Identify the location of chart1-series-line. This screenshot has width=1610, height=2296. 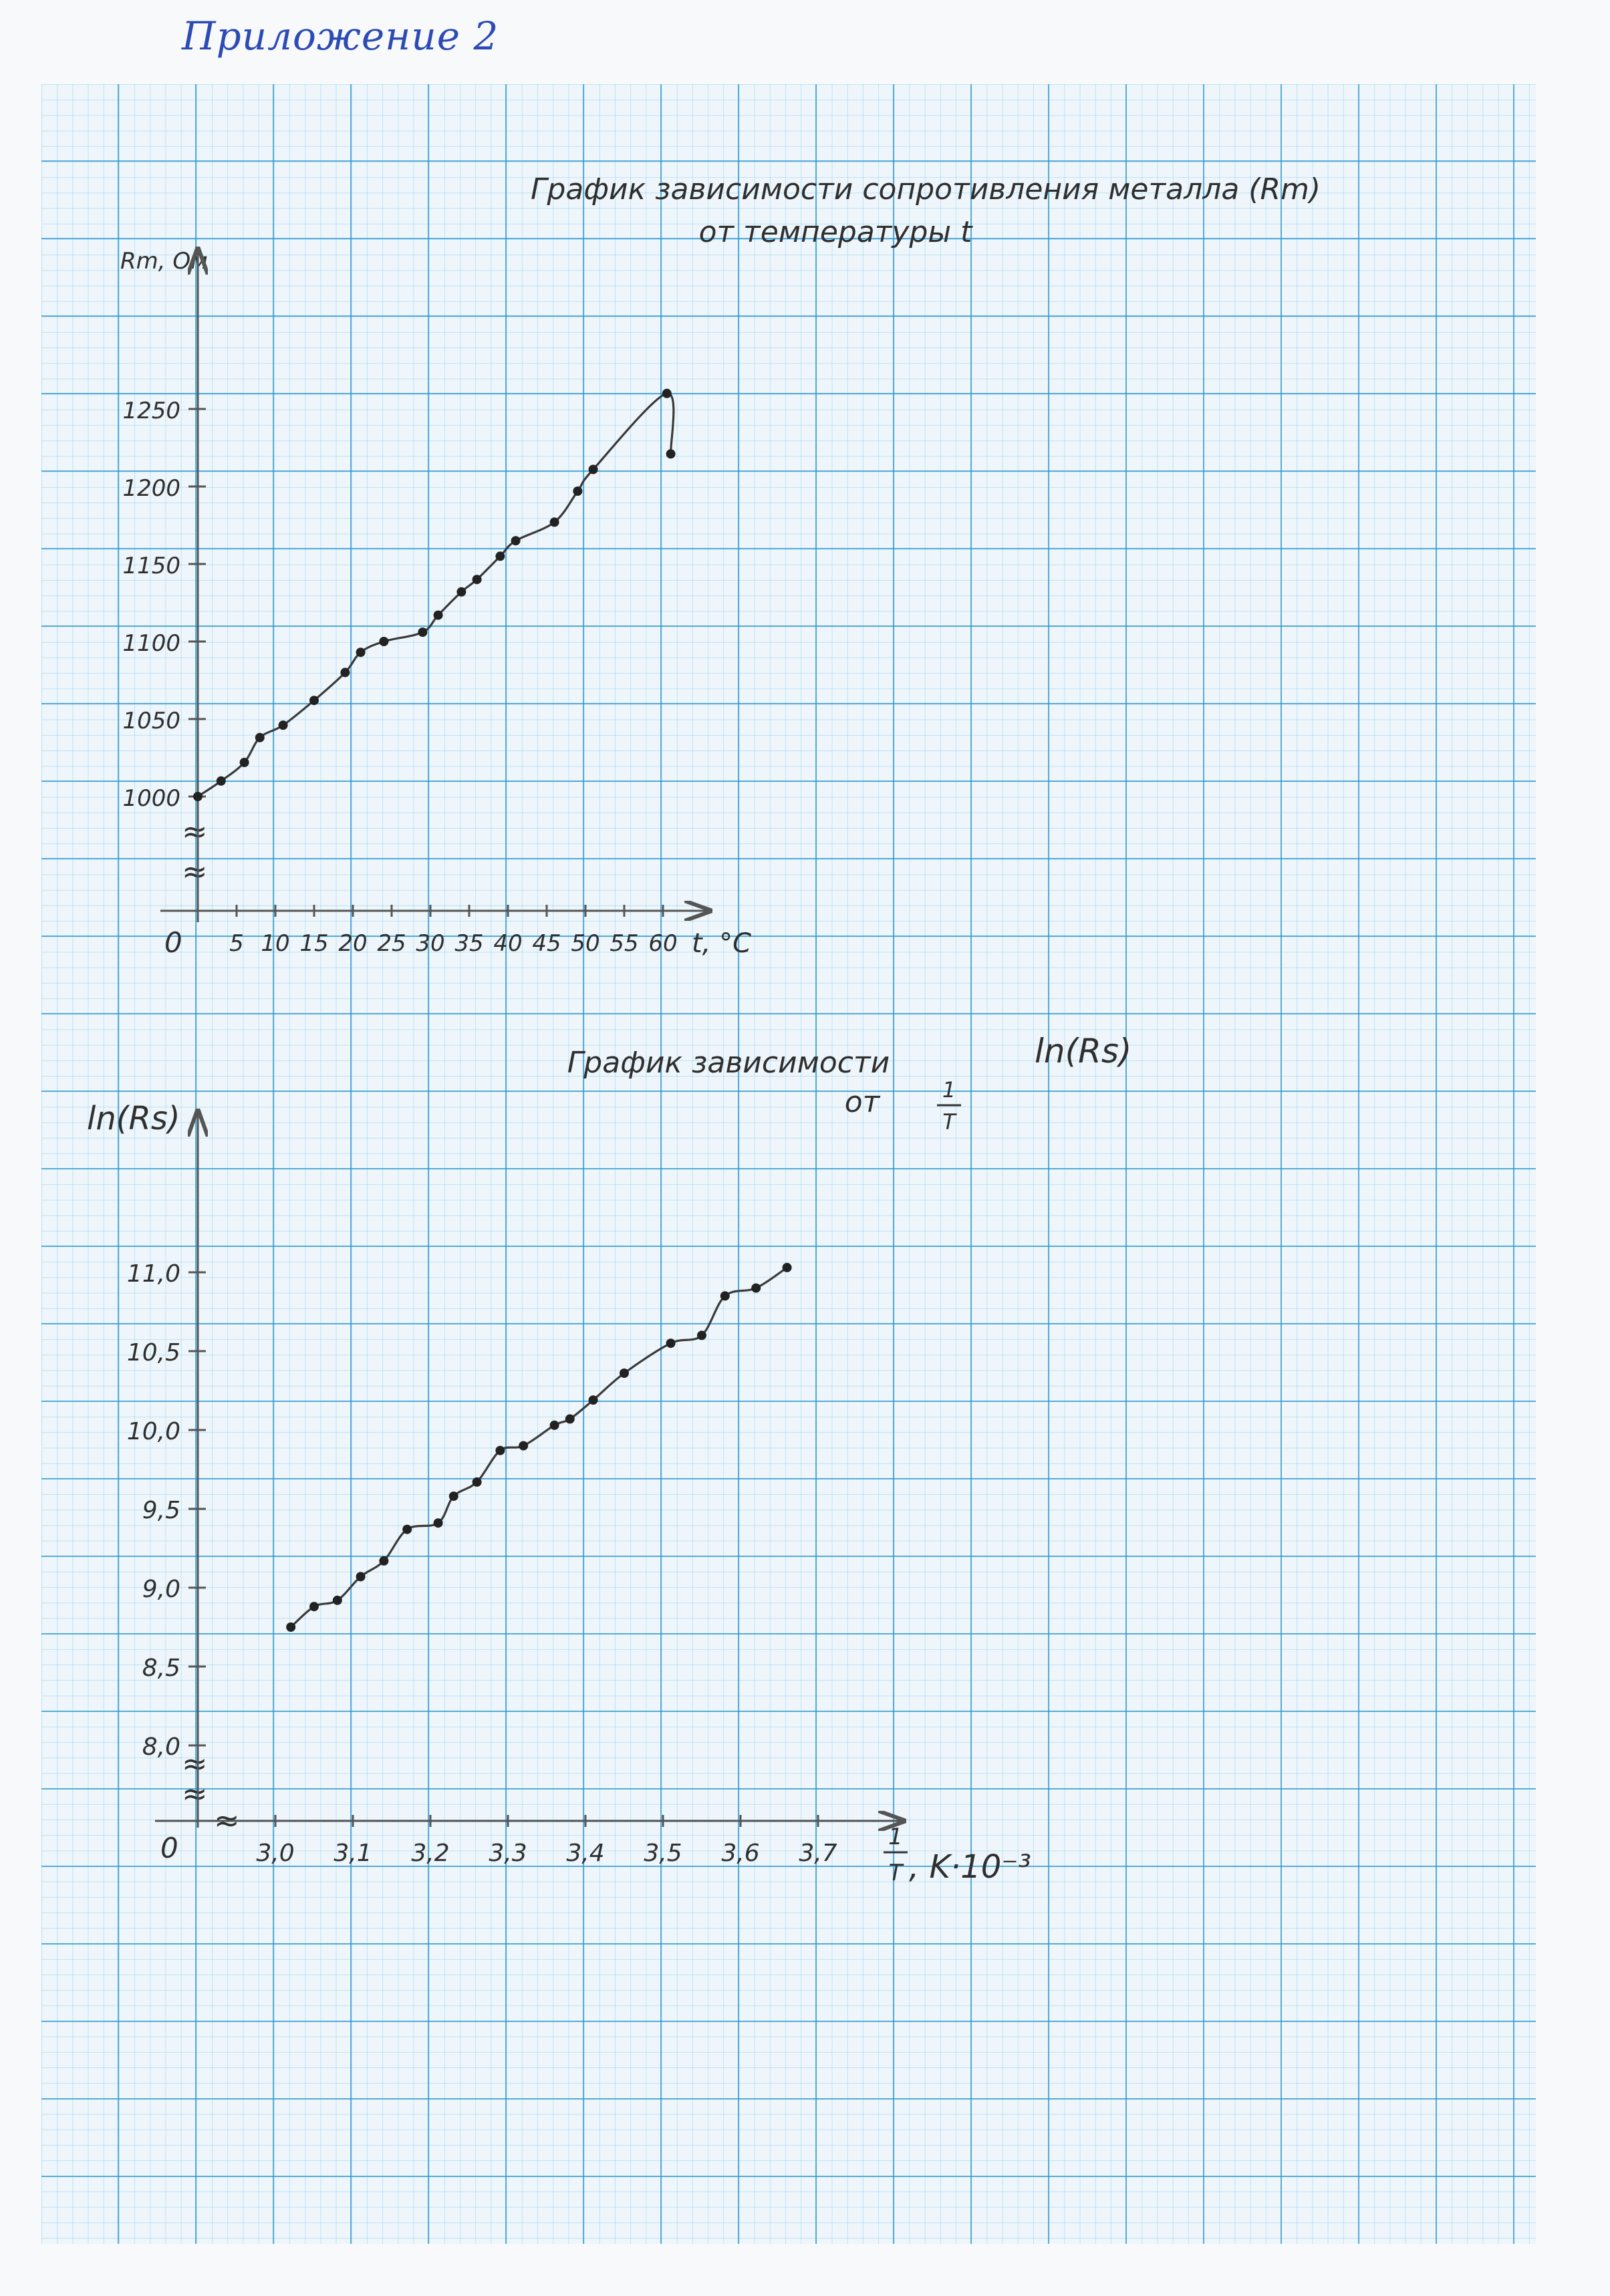
(436, 595).